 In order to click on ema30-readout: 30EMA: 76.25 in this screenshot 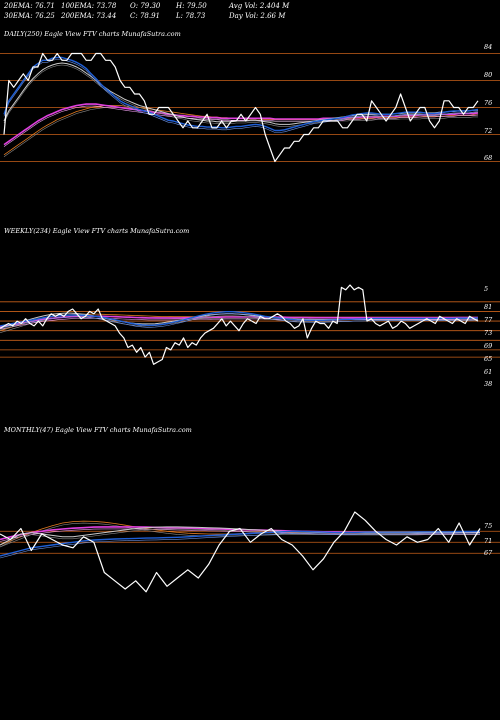, I will do `click(29, 16)`.